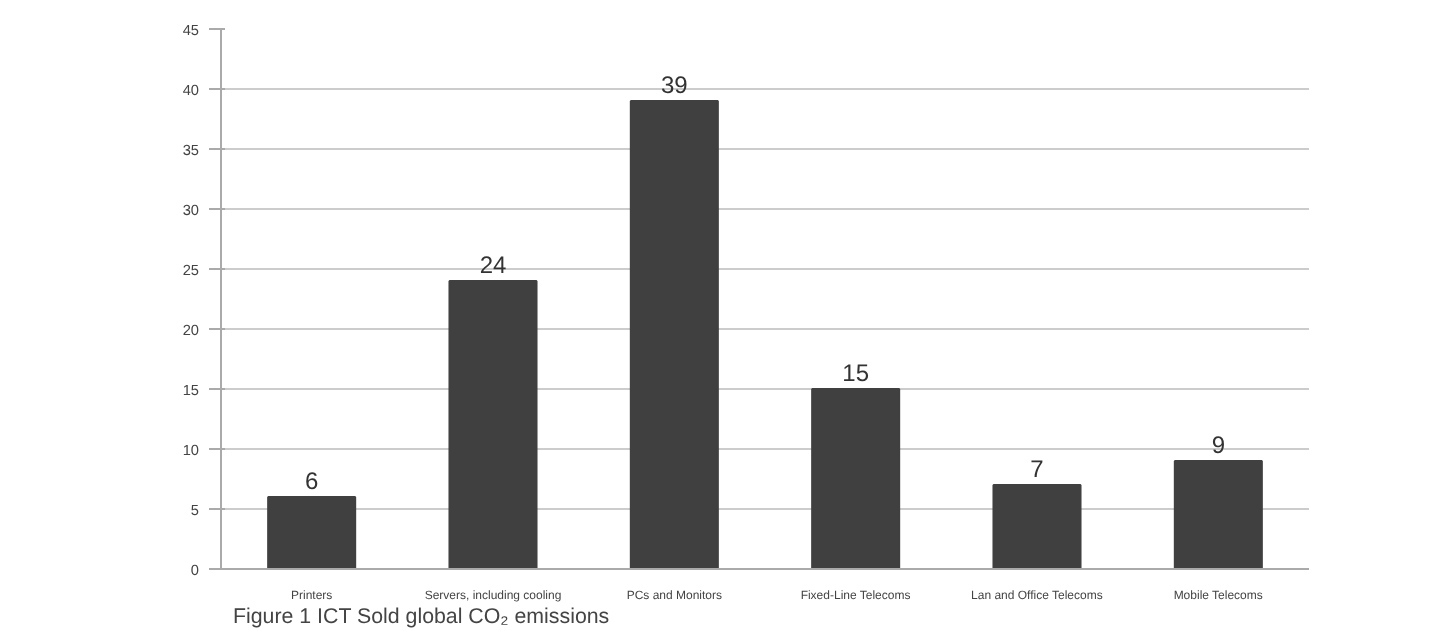 This screenshot has width=1448, height=636. What do you see at coordinates (1218, 445) in the screenshot?
I see `data-label: 9` at bounding box center [1218, 445].